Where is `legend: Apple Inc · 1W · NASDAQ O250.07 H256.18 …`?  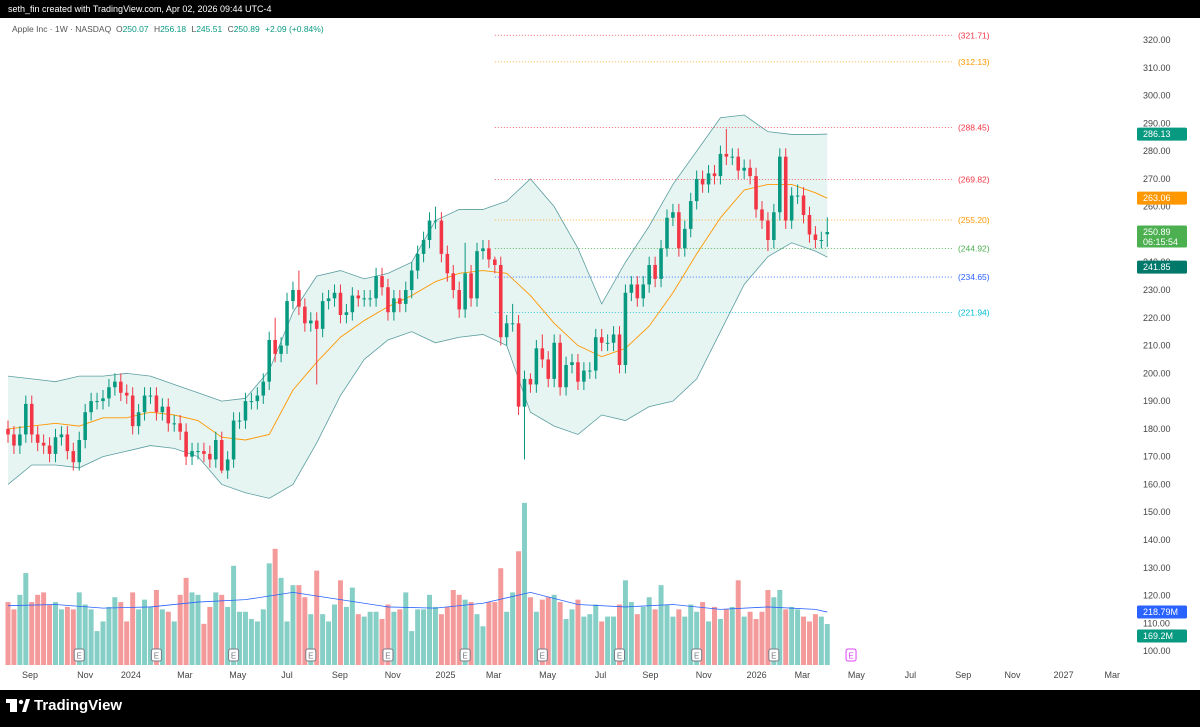
legend: Apple Inc · 1W · NASDAQ O250.07 H256.18 … is located at coordinates (169, 29).